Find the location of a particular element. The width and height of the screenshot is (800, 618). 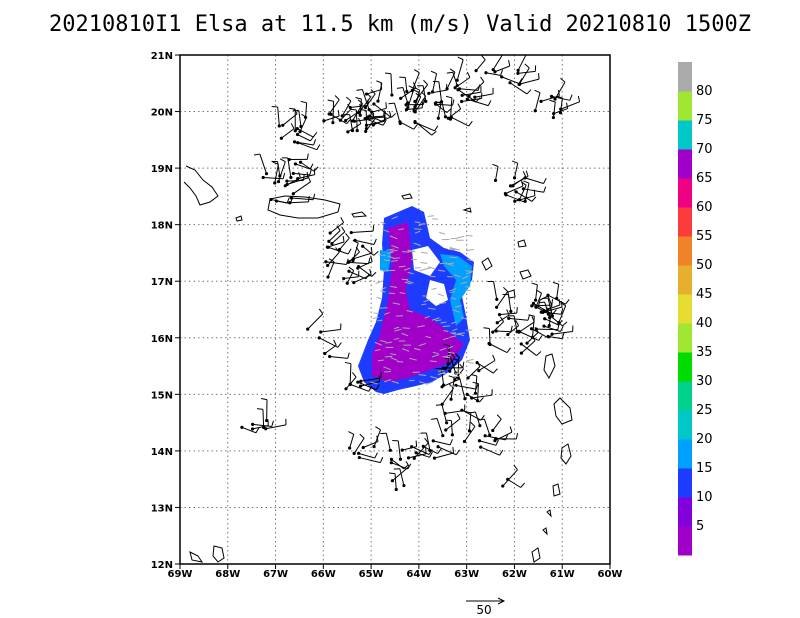

coastline-aruba is located at coordinates (196, 557).